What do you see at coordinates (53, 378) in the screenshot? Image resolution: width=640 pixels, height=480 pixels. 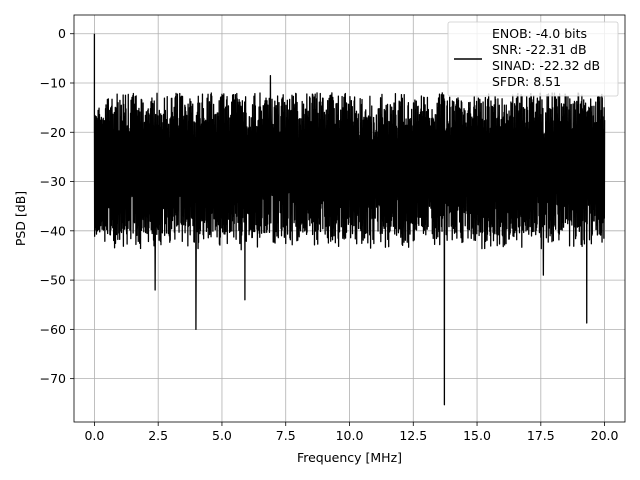 I see `y-tick-label: −70` at bounding box center [53, 378].